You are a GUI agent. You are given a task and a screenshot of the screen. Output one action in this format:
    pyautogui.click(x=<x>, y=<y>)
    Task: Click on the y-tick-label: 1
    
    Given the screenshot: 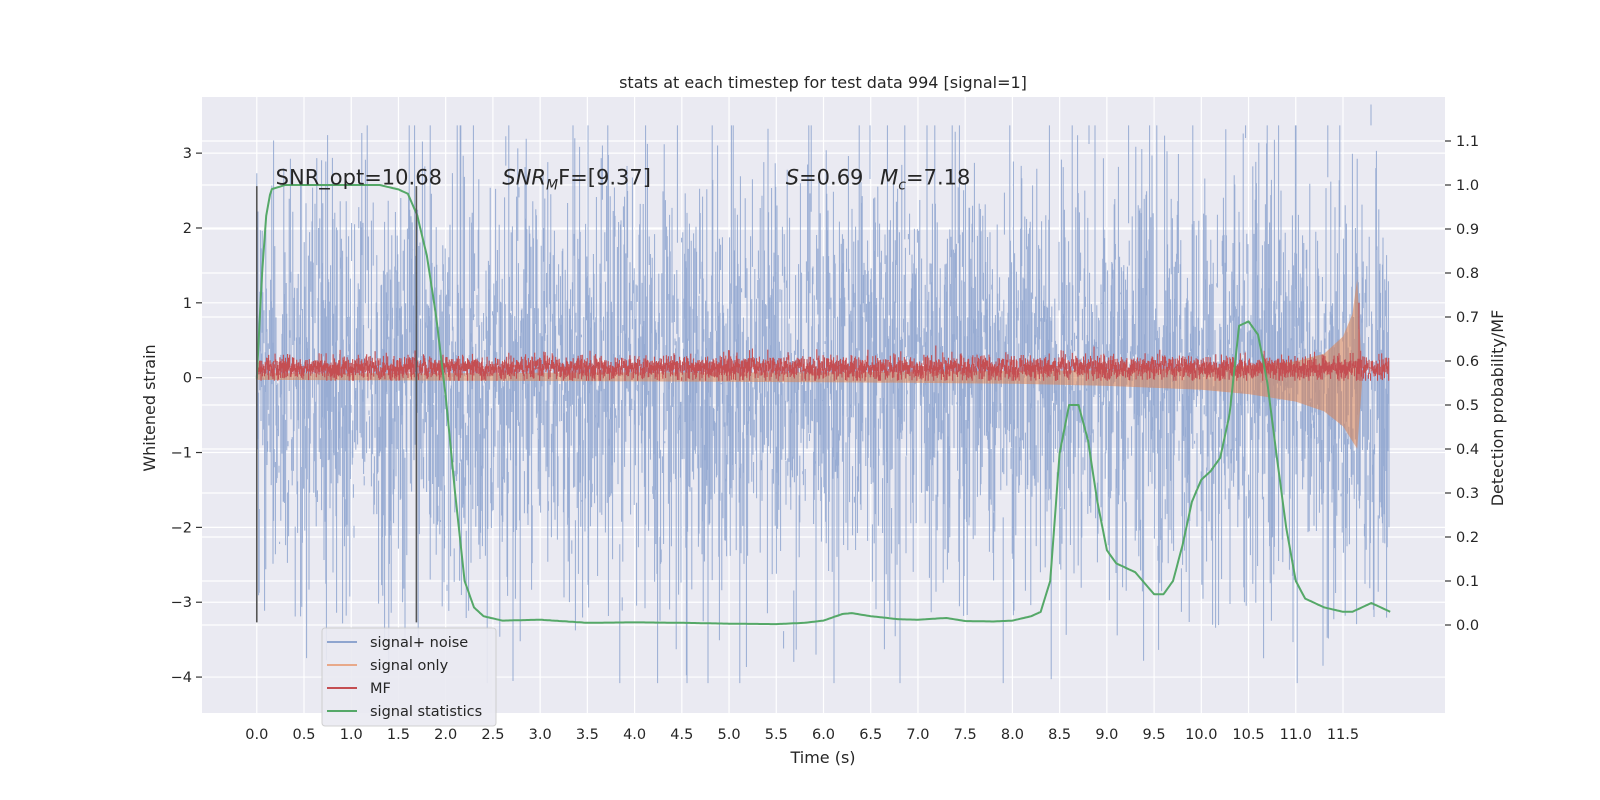 What is the action you would take?
    pyautogui.click(x=187, y=304)
    